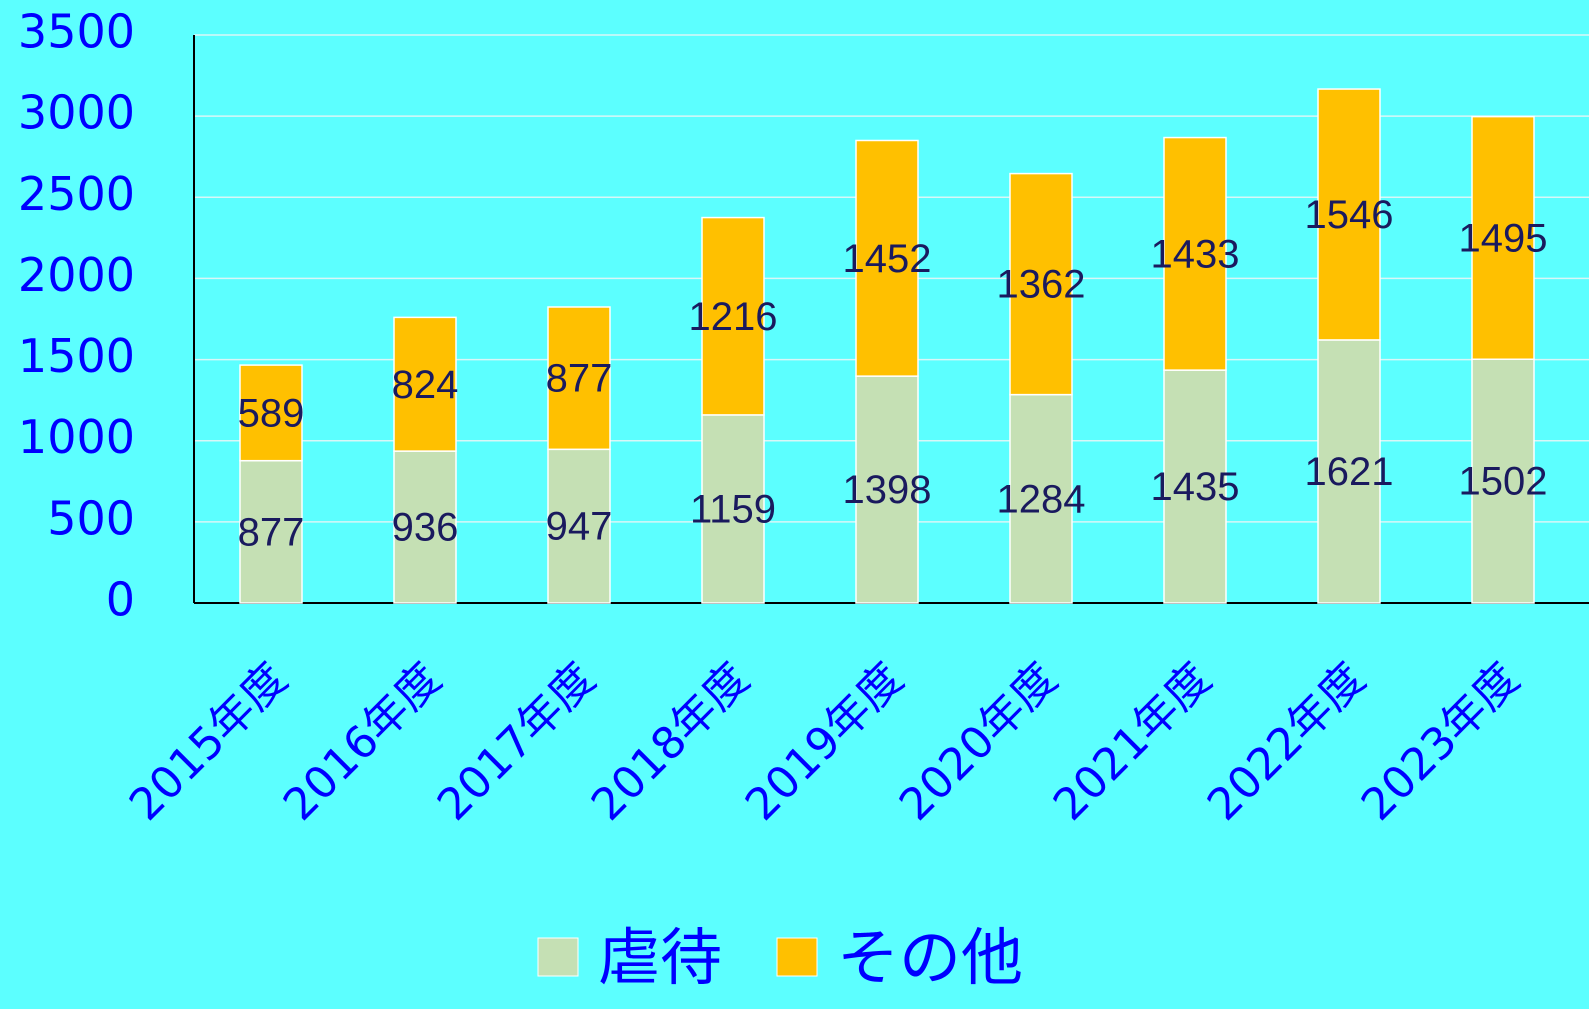  Describe the element at coordinates (76, 275) in the screenshot. I see `y-tick-label: 2000` at that location.